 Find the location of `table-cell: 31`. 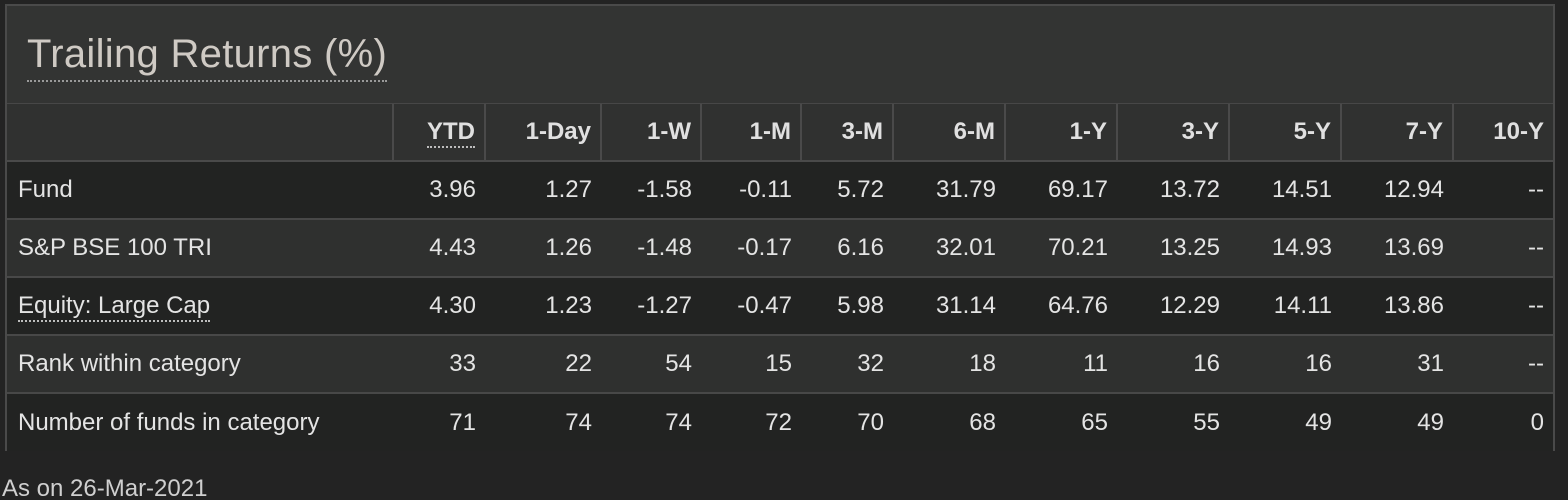

table-cell: 31 is located at coordinates (1430, 363).